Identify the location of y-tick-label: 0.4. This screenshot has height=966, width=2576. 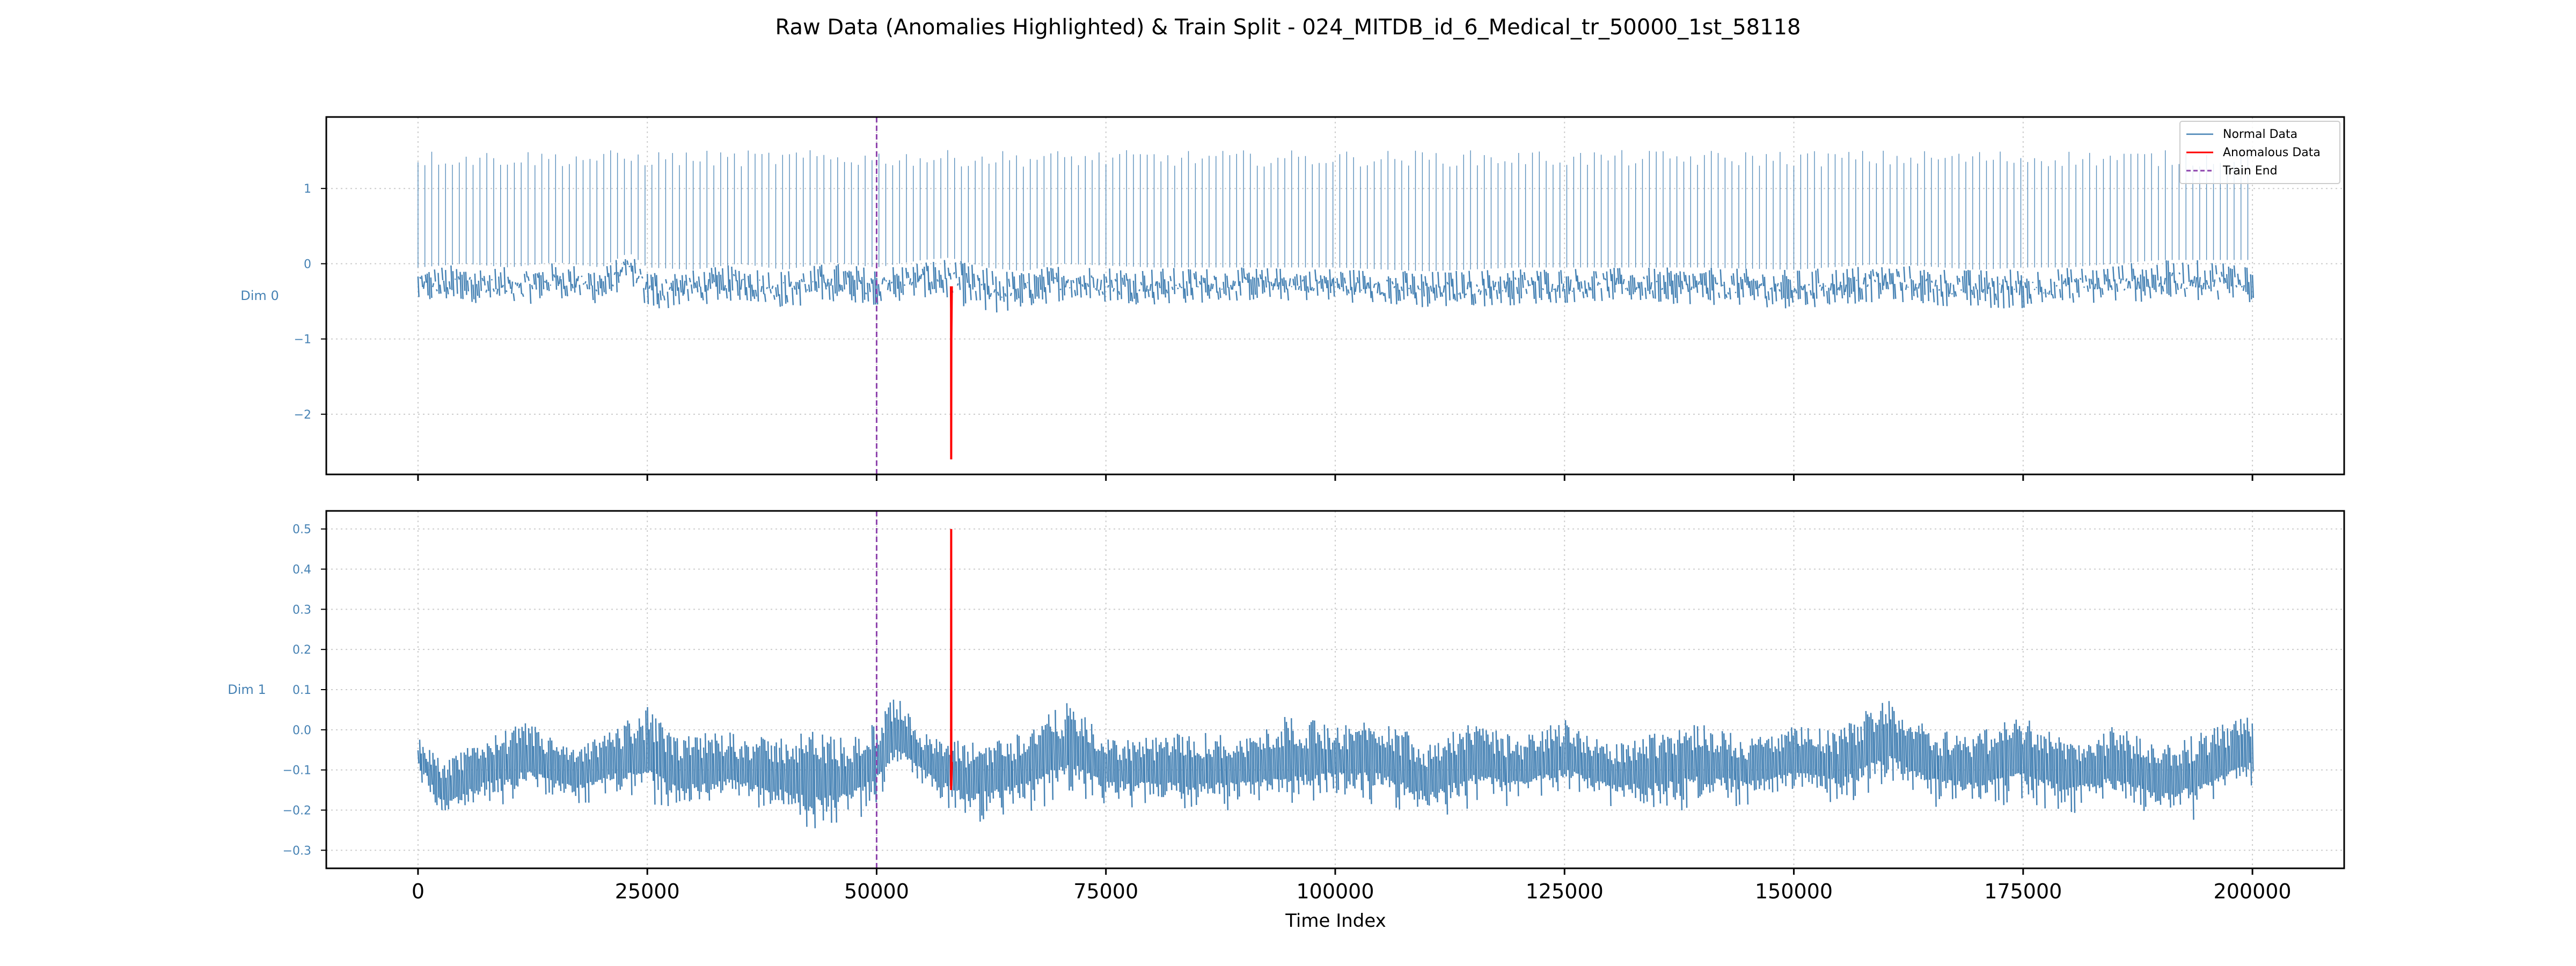
(301, 570).